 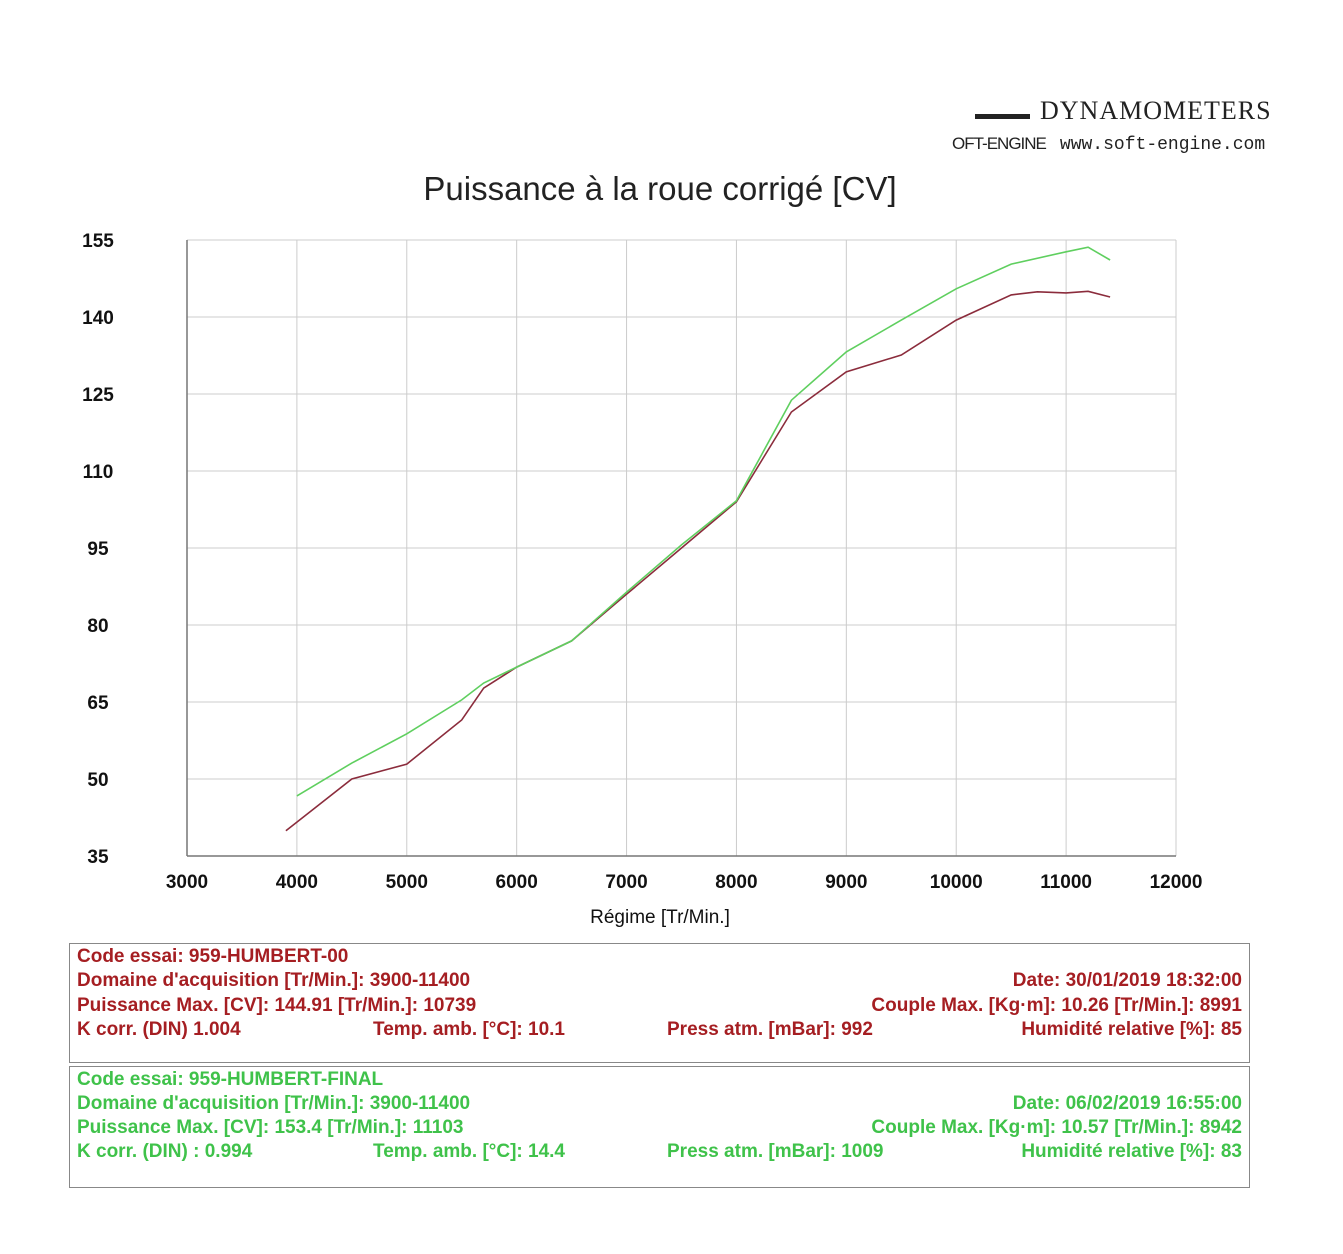 What do you see at coordinates (98, 549) in the screenshot?
I see `y-tick-label: 95` at bounding box center [98, 549].